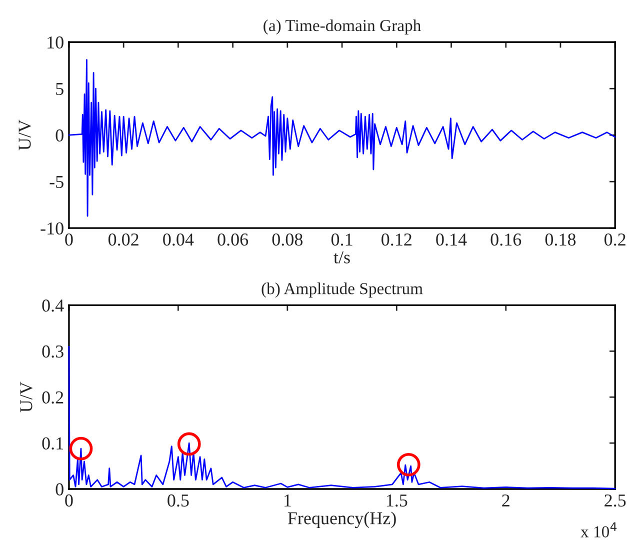 This screenshot has height=547, width=627. What do you see at coordinates (615, 500) in the screenshot?
I see `x-tick-label: 2.5` at bounding box center [615, 500].